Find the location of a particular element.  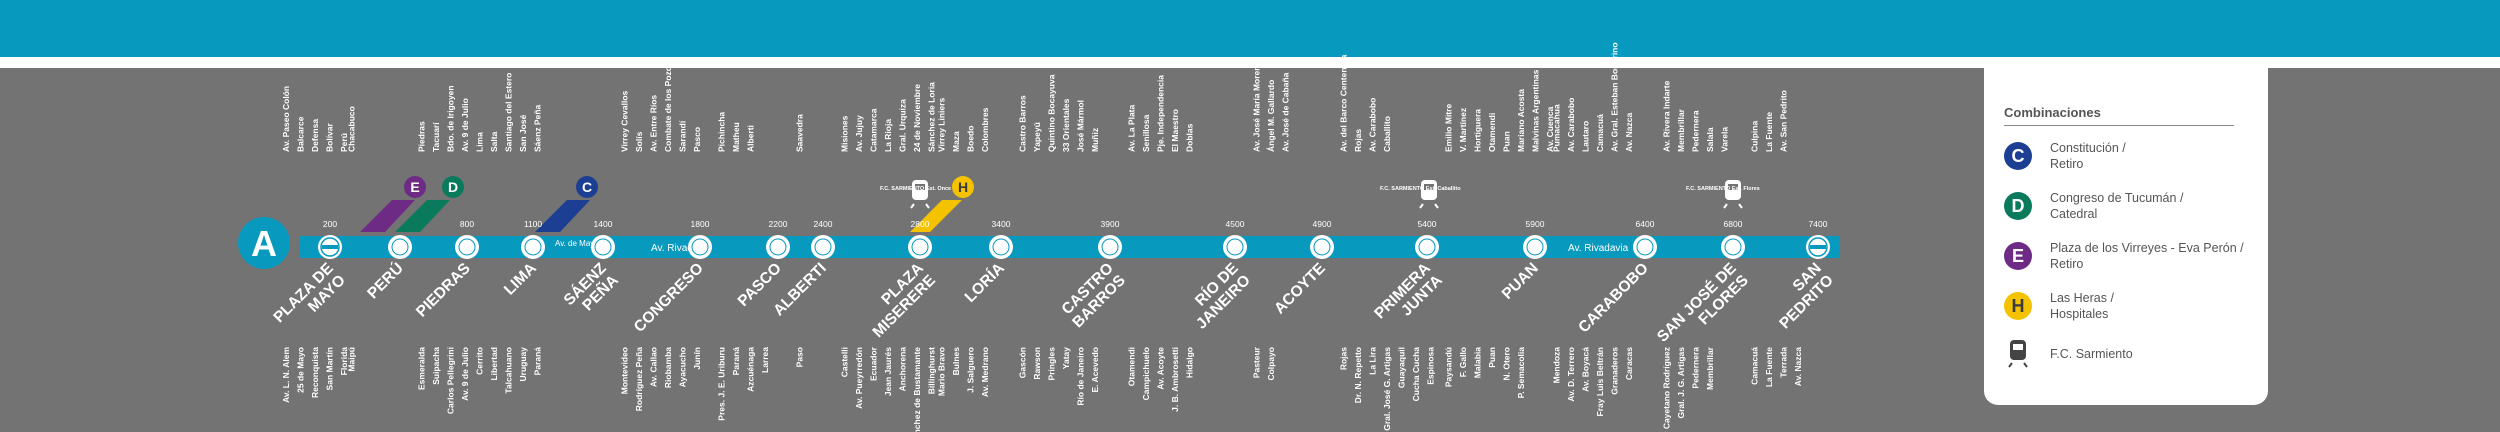

street-label: El Maestro is located at coordinates (1175, 130).